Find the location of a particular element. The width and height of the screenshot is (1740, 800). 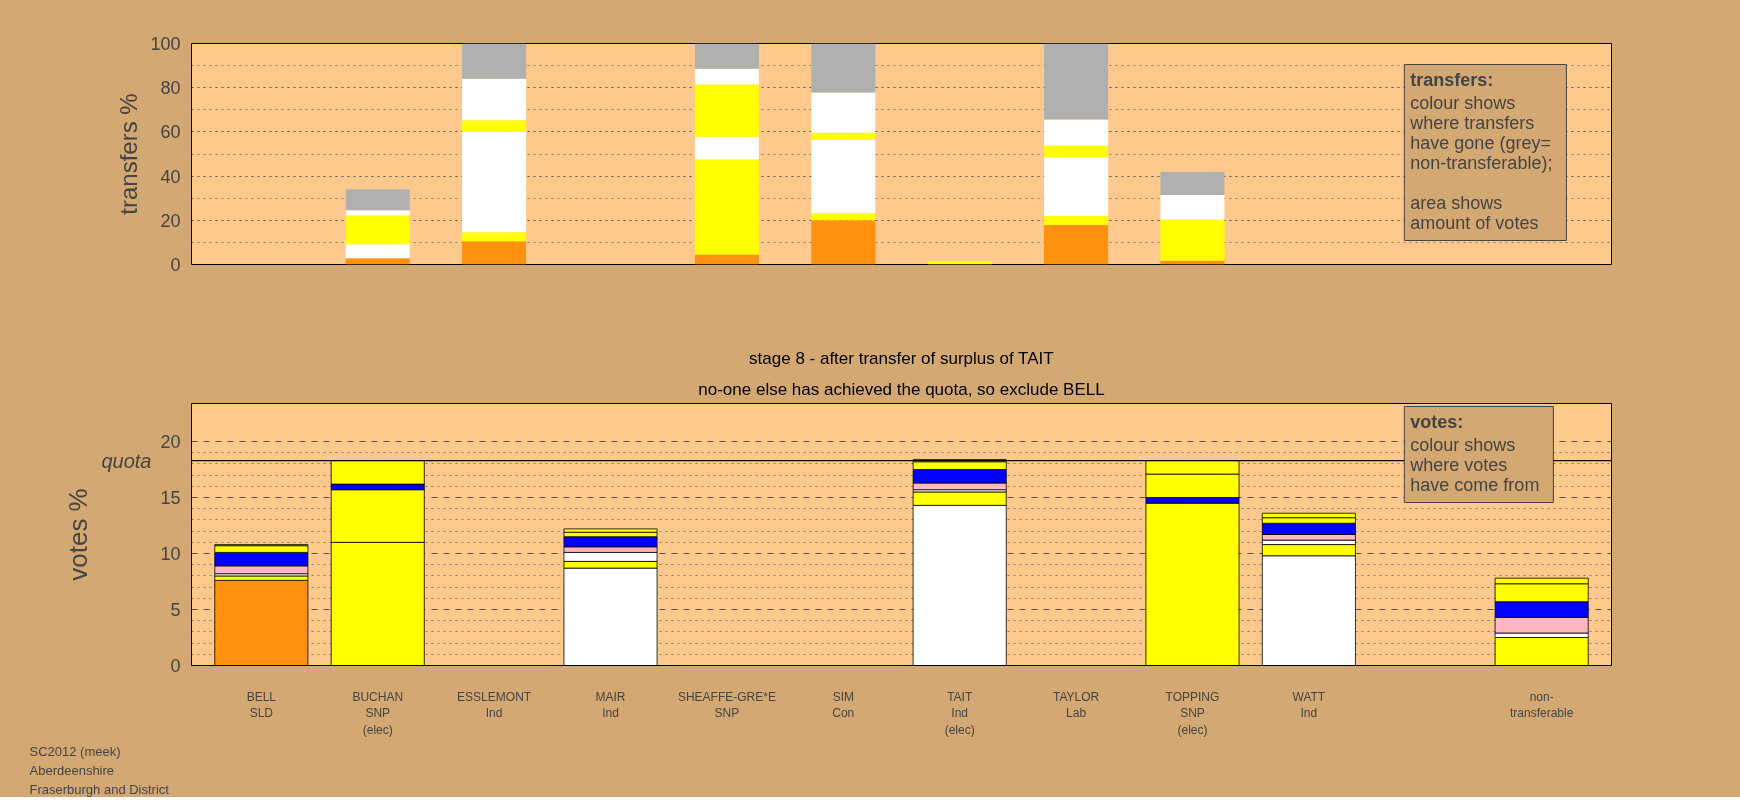

x-tick-label: WATT Ind is located at coordinates (1309, 705).